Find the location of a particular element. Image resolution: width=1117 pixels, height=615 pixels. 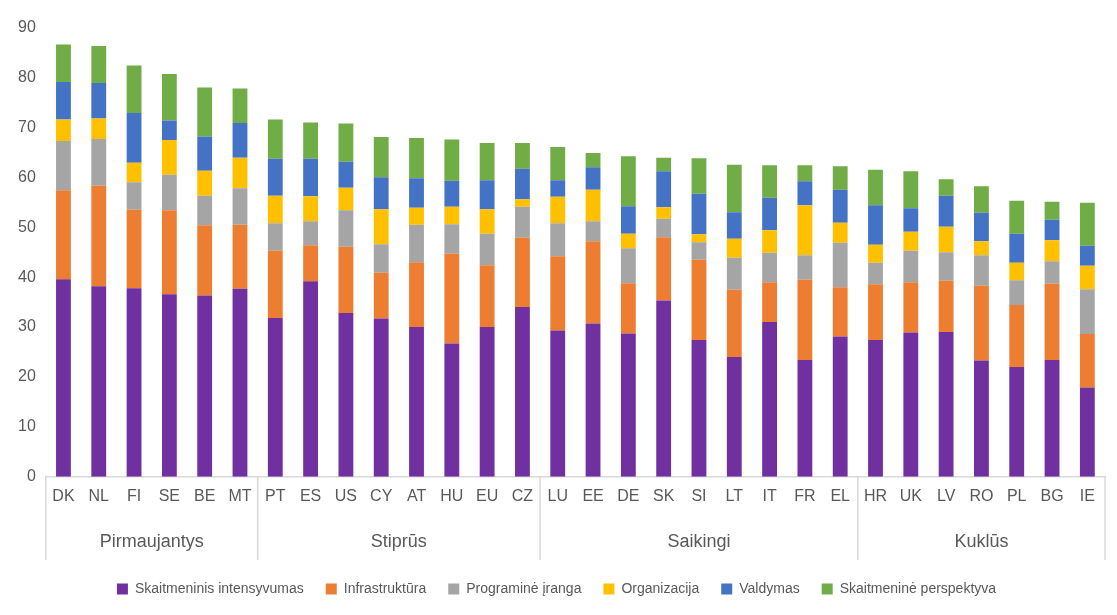

y-tick-label: 90 is located at coordinates (27, 27).